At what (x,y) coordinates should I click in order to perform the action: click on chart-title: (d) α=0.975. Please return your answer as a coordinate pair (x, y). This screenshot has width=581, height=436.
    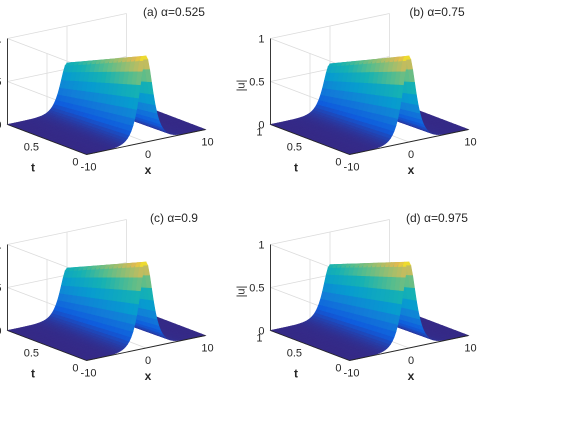
    Looking at the image, I should click on (437, 218).